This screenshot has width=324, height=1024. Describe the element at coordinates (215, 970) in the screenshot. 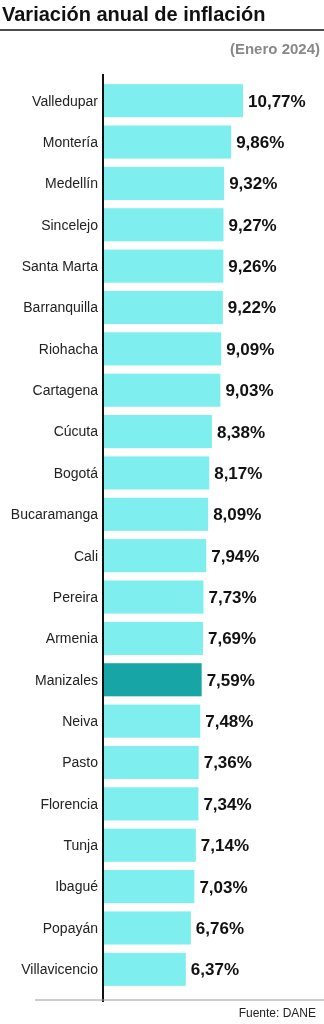

I see `data-label: 6,37%` at that location.